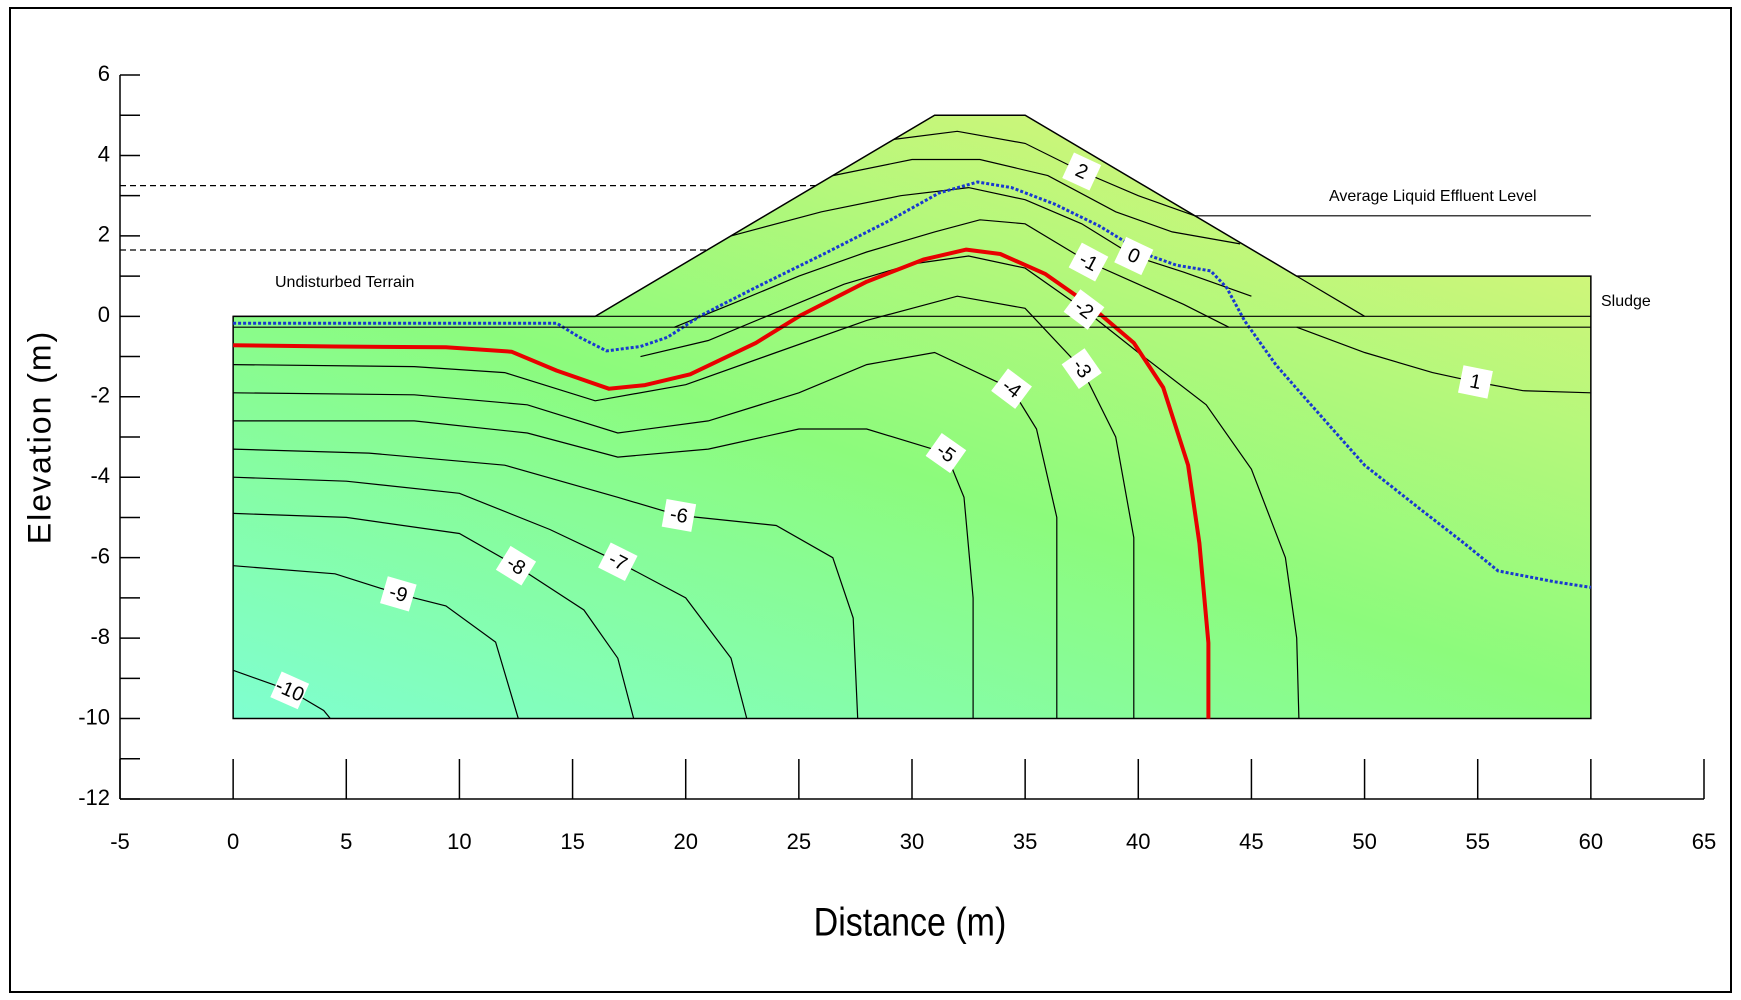 This screenshot has width=1741, height=1000. What do you see at coordinates (1591, 841) in the screenshot?
I see `x-tick-label: 60` at bounding box center [1591, 841].